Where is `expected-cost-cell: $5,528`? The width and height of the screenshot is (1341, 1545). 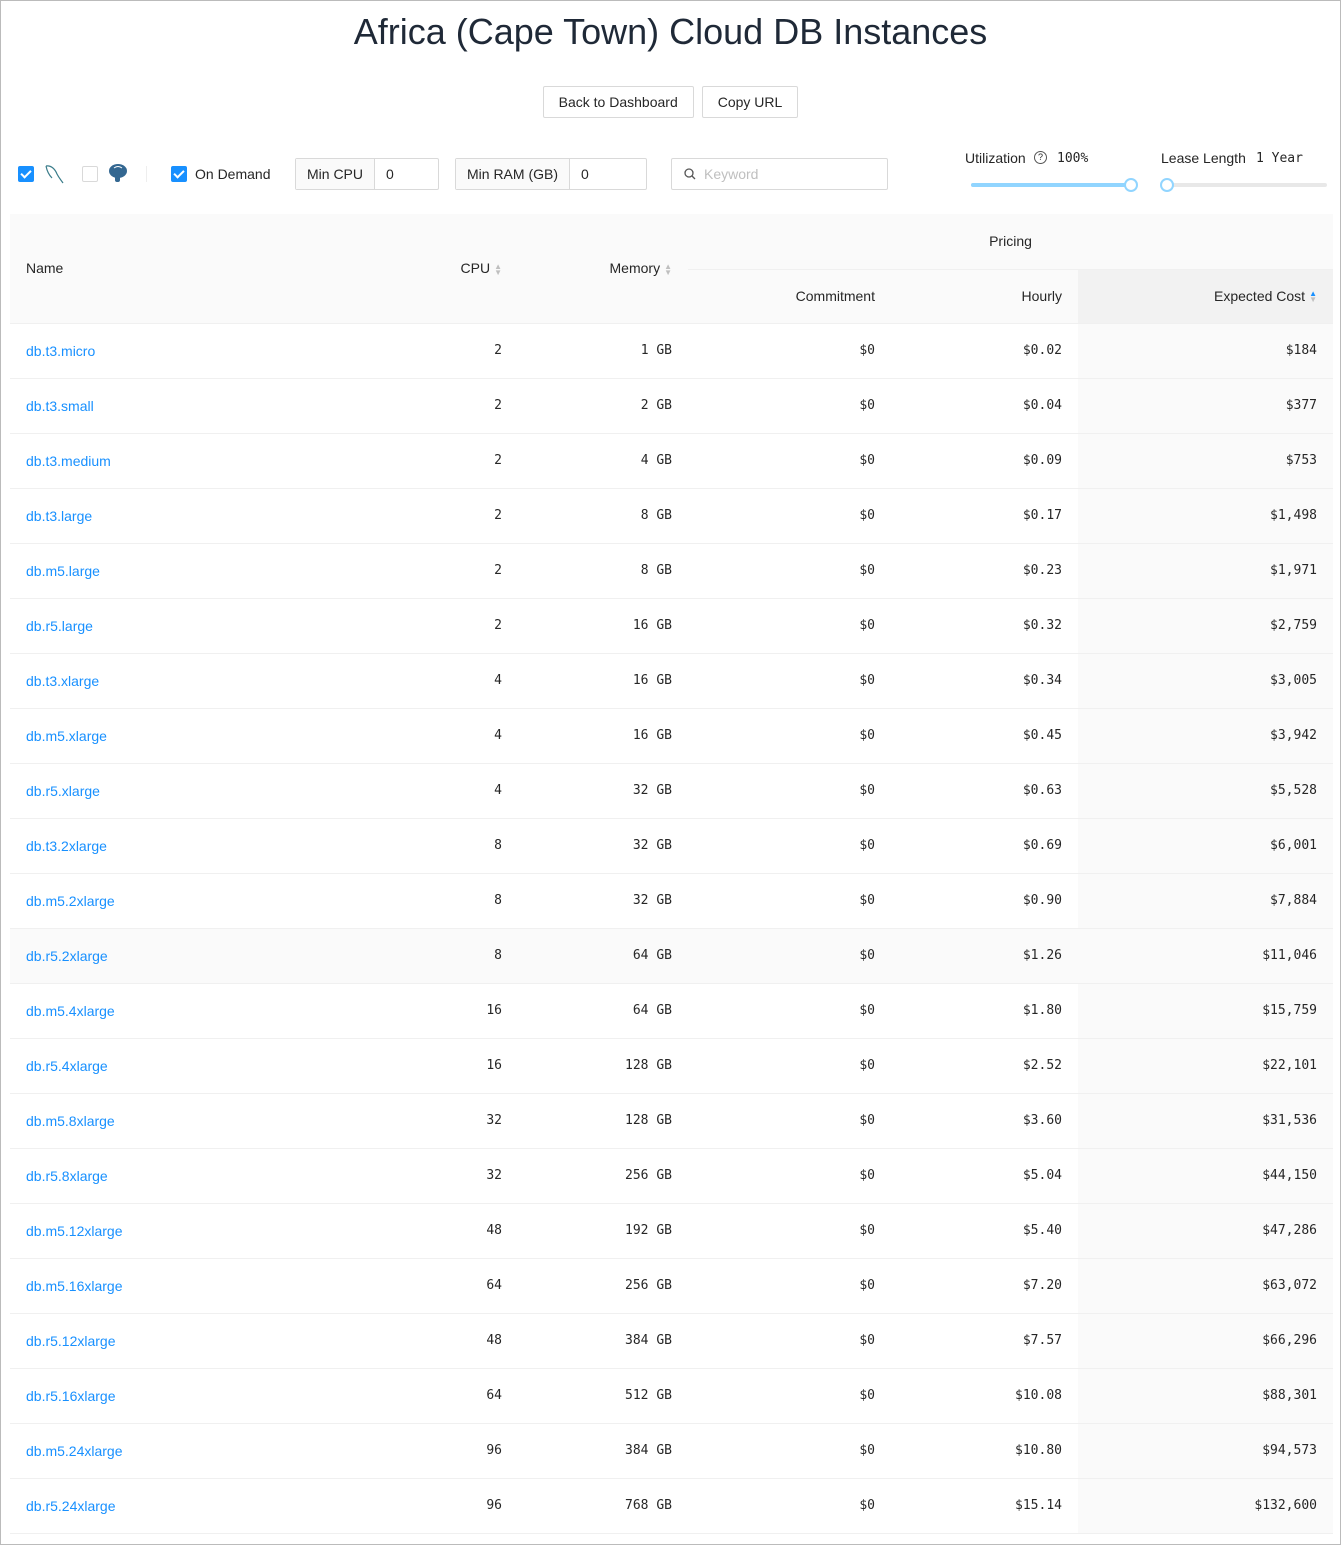 expected-cost-cell: $5,528 is located at coordinates (1205, 791).